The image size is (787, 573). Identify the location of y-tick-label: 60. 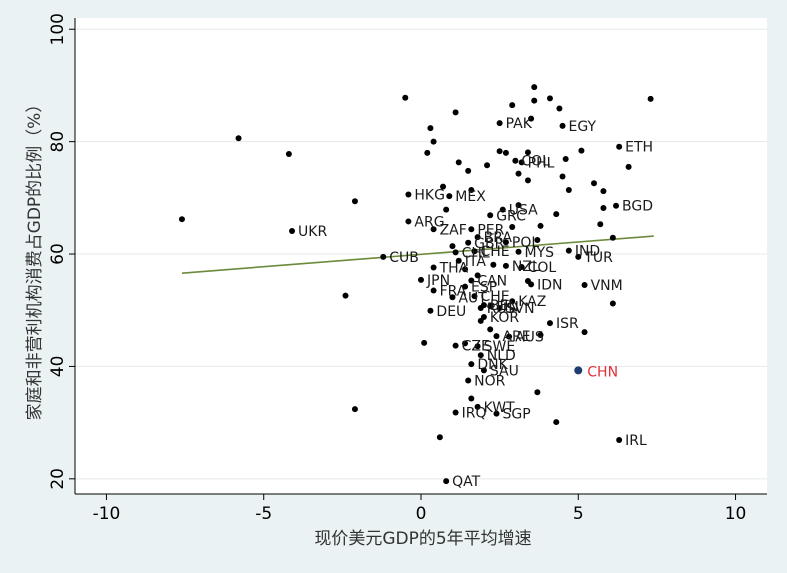
(58, 254).